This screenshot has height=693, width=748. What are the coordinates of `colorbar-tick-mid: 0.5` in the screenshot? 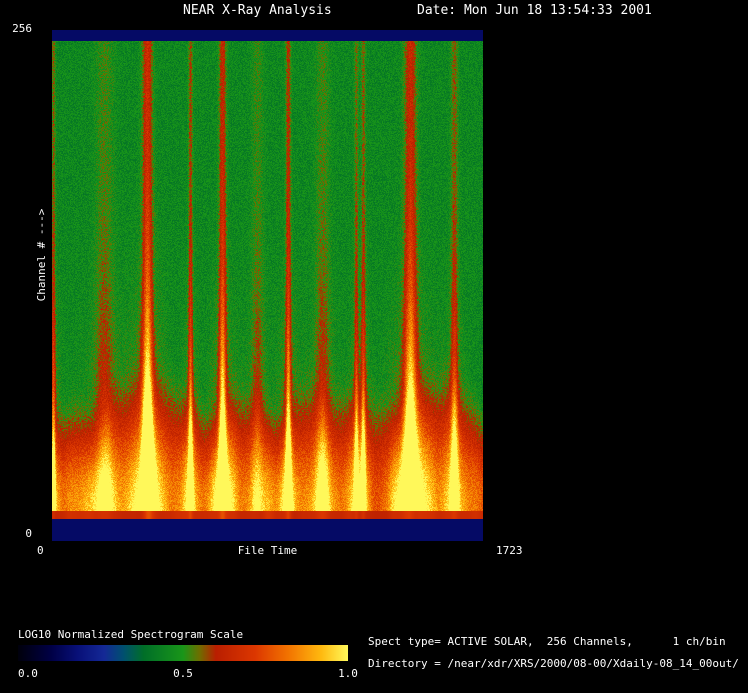 It's located at (183, 673).